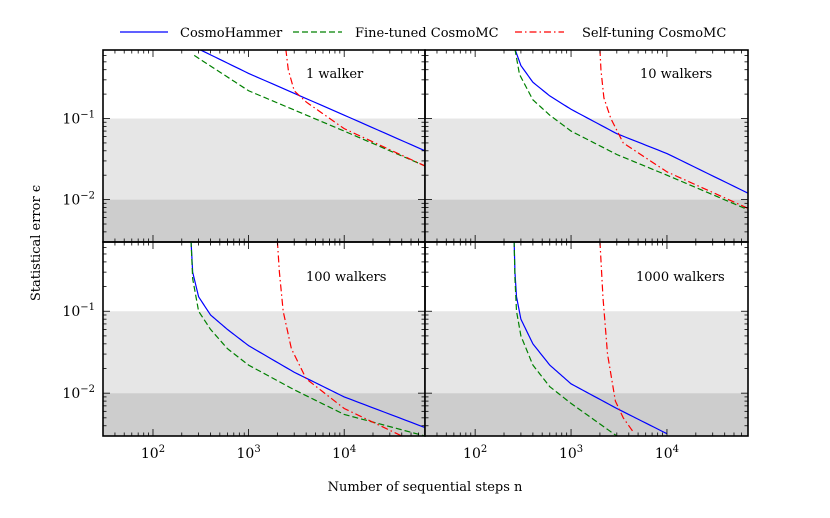 This screenshot has height=518, width=830. I want to click on panel-label: 100 walkers, so click(346, 277).